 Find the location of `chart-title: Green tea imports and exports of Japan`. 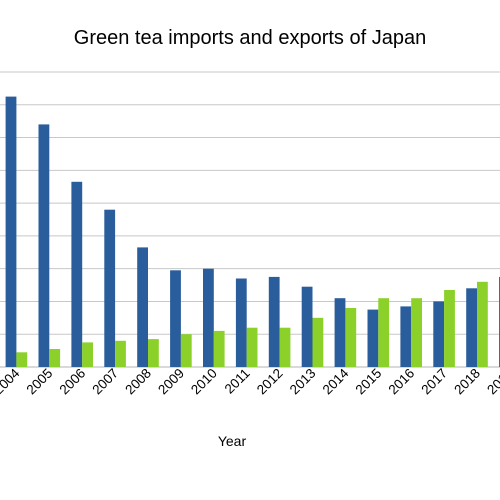

chart-title: Green tea imports and exports of Japan is located at coordinates (250, 38).